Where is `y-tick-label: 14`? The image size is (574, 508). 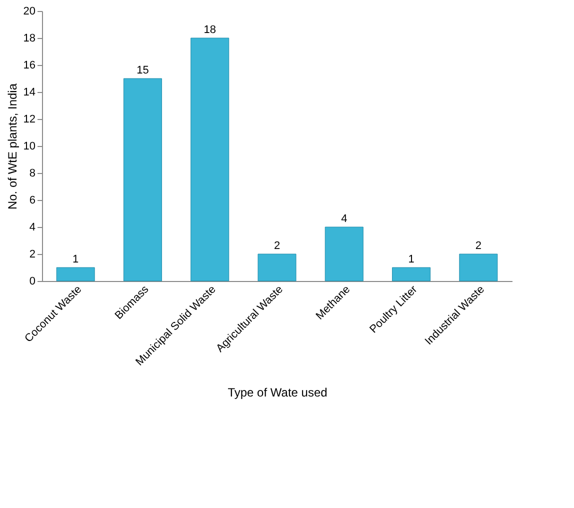 y-tick-label: 14 is located at coordinates (29, 92).